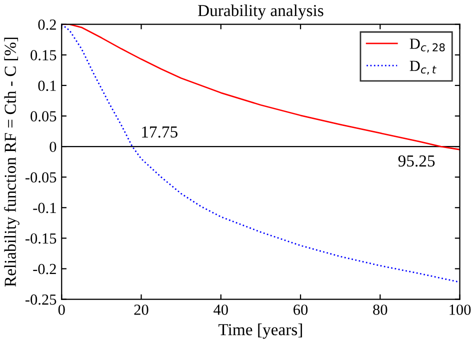 The height and width of the screenshot is (348, 474). I want to click on x-tick-label: 20, so click(141, 309).